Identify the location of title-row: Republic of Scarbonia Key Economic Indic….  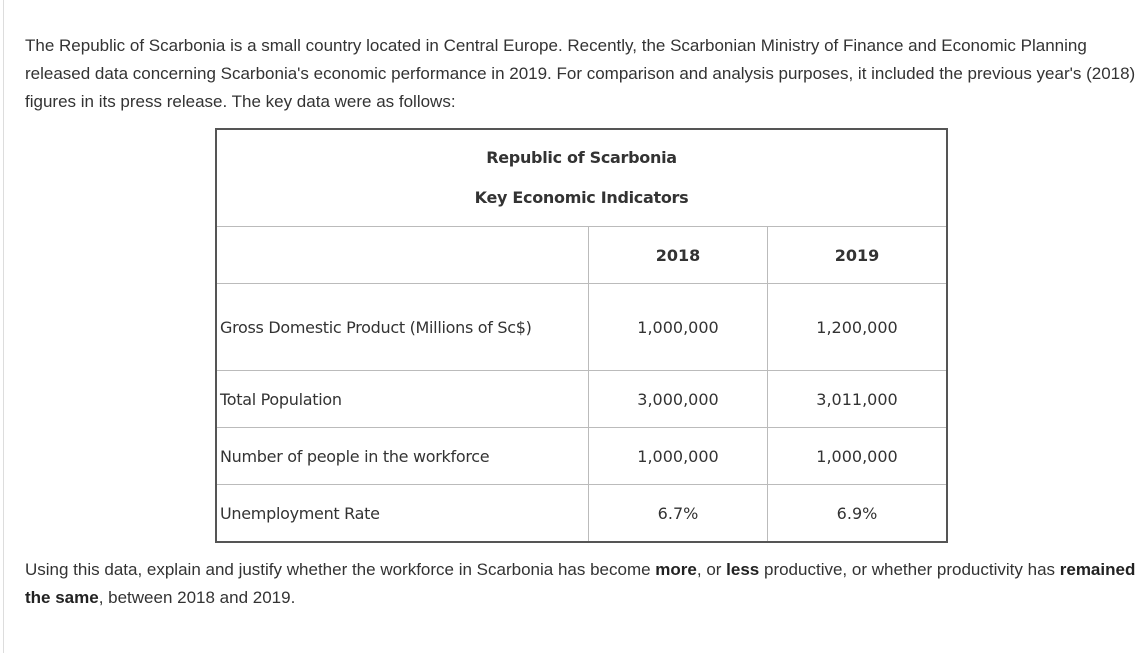
(581, 177).